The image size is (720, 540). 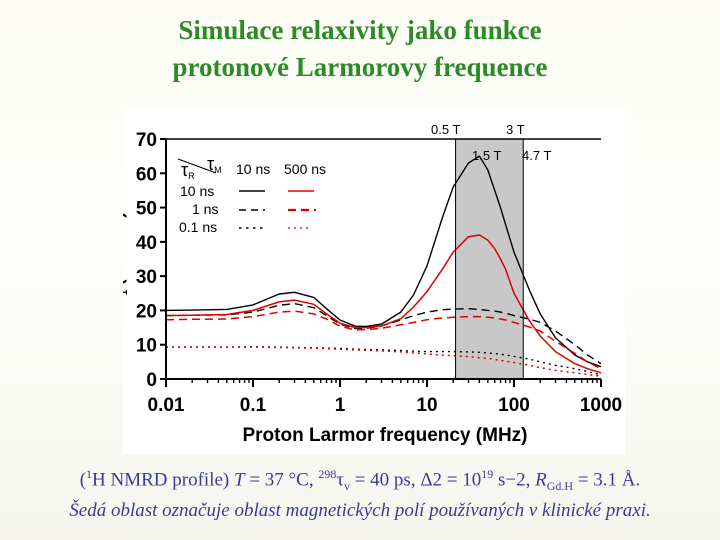 What do you see at coordinates (151, 380) in the screenshot?
I see `y-tick-label: 0` at bounding box center [151, 380].